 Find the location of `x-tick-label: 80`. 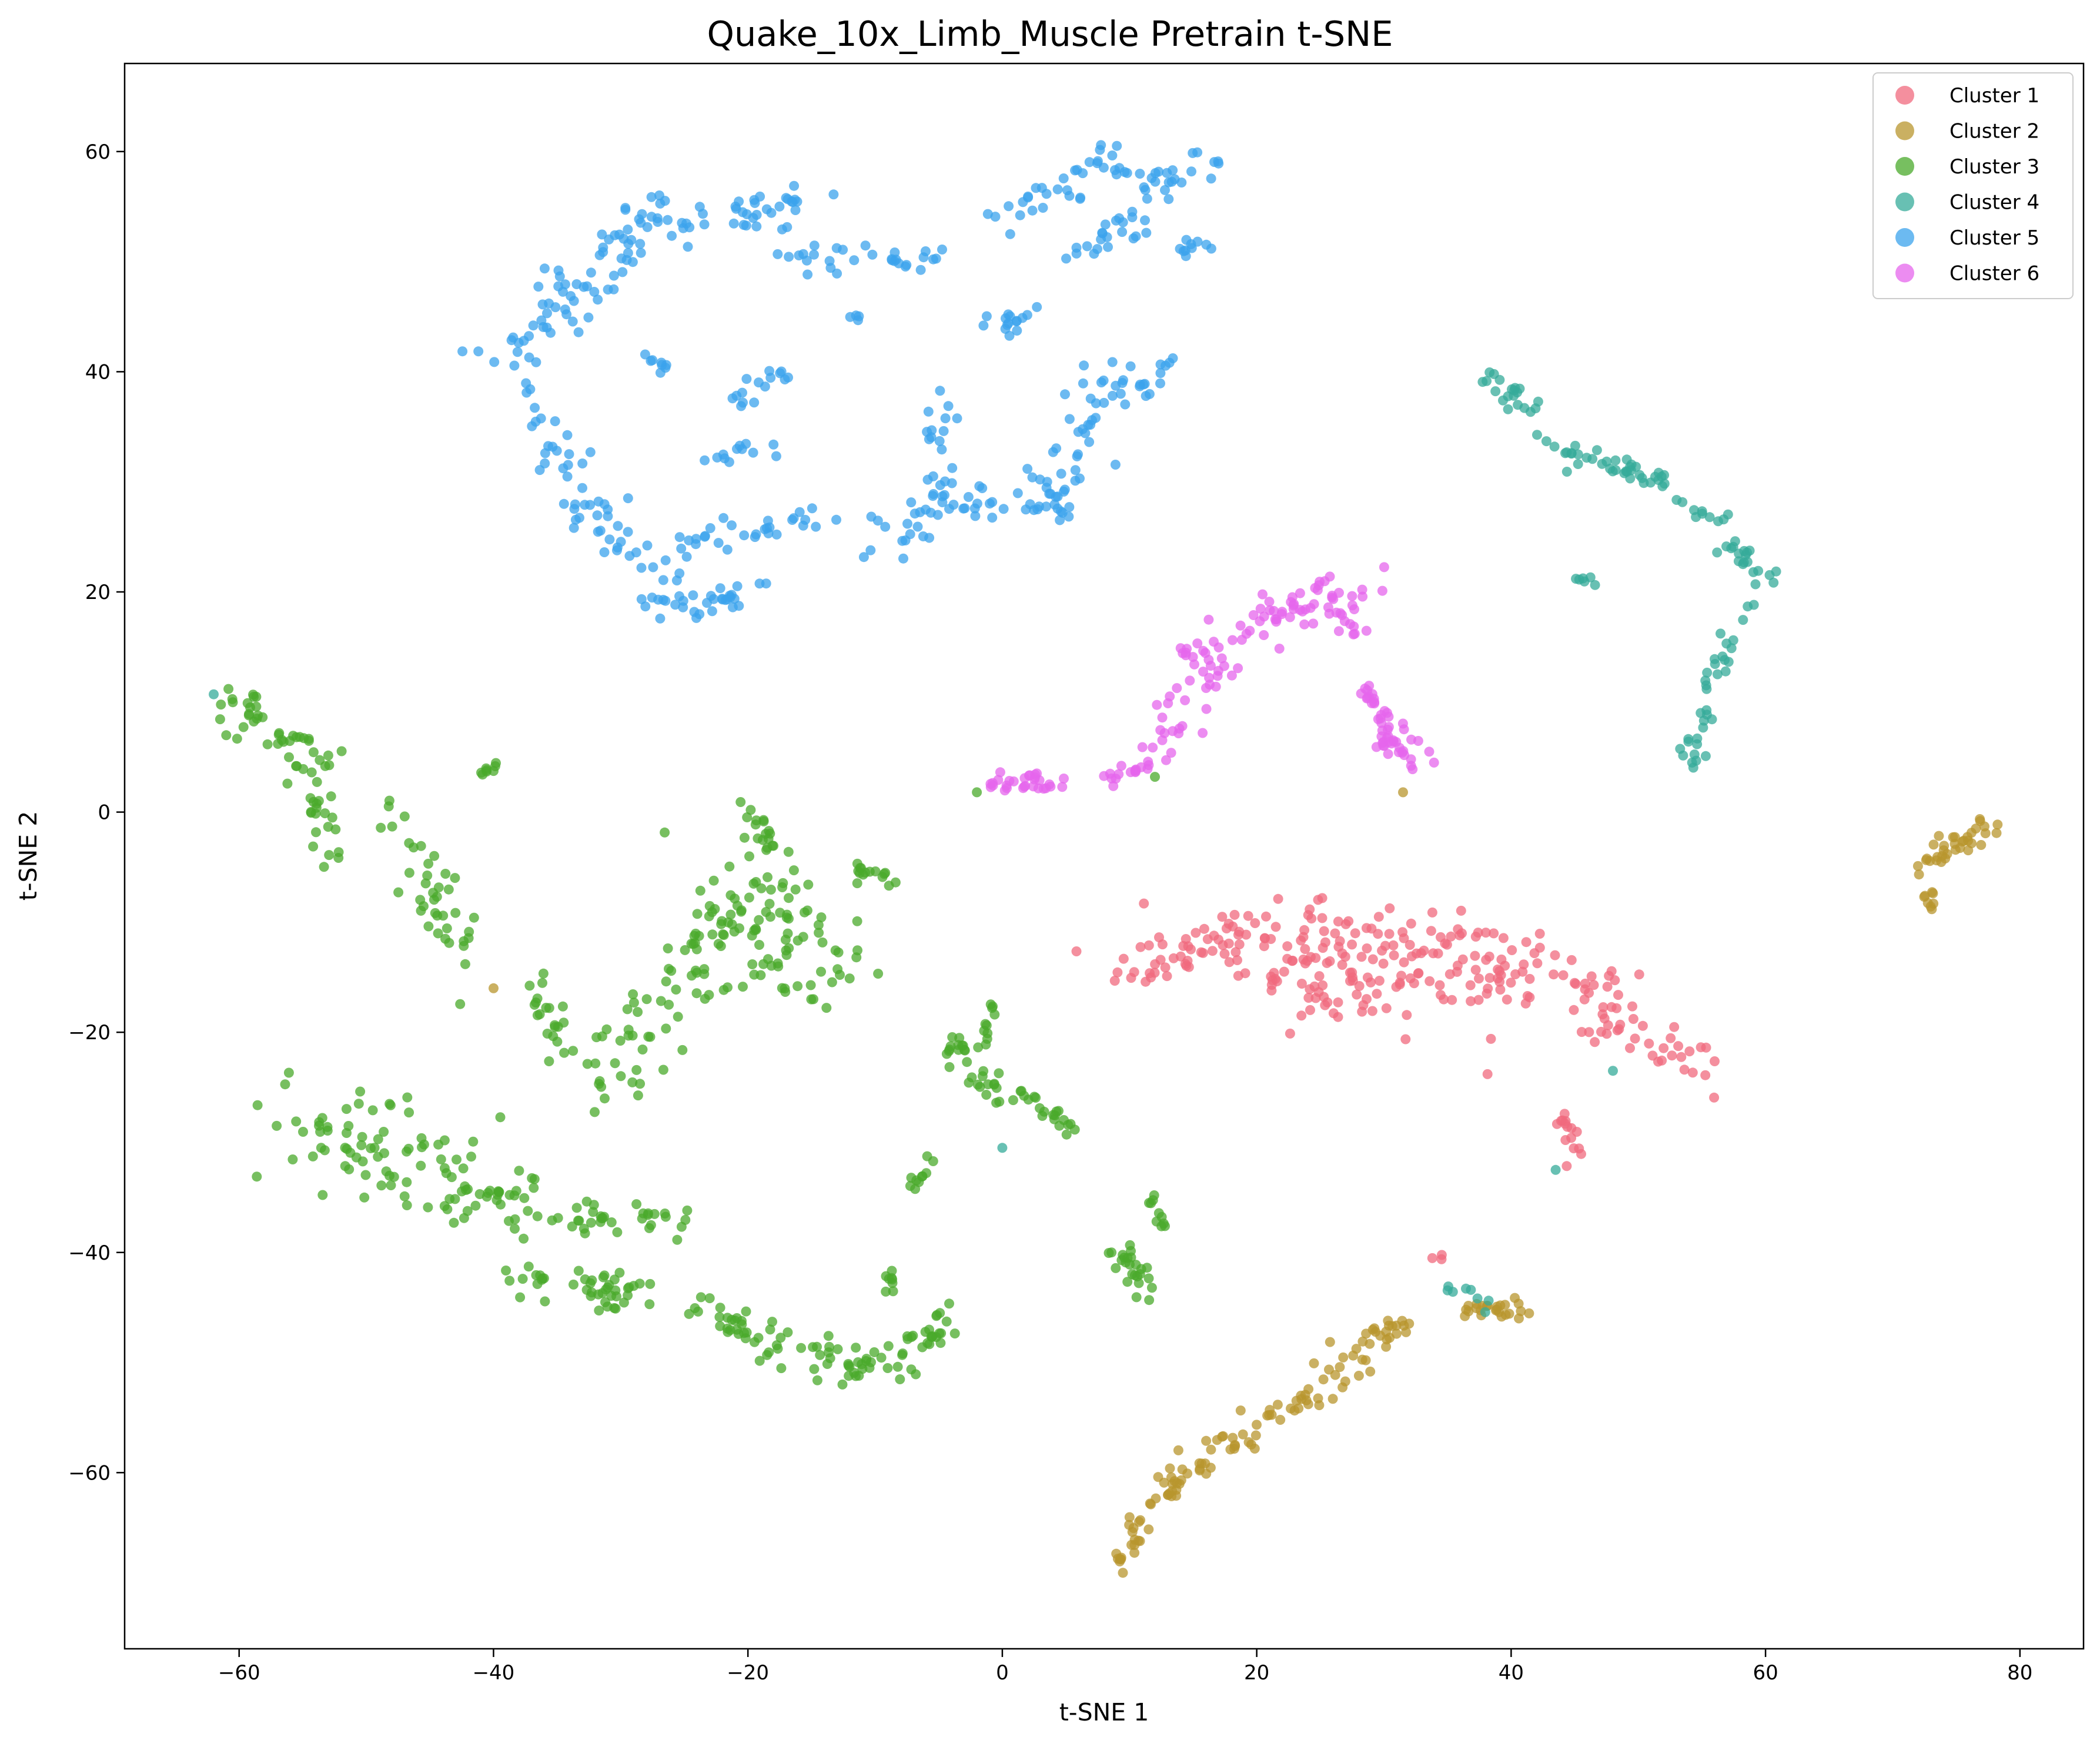

x-tick-label: 80 is located at coordinates (2019, 1673).